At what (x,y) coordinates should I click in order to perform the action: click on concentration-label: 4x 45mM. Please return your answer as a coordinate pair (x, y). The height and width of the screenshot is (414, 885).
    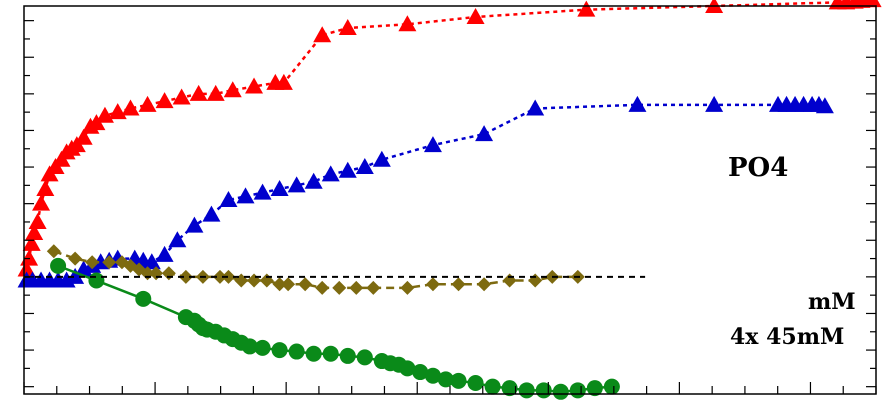
    Looking at the image, I should click on (787, 337).